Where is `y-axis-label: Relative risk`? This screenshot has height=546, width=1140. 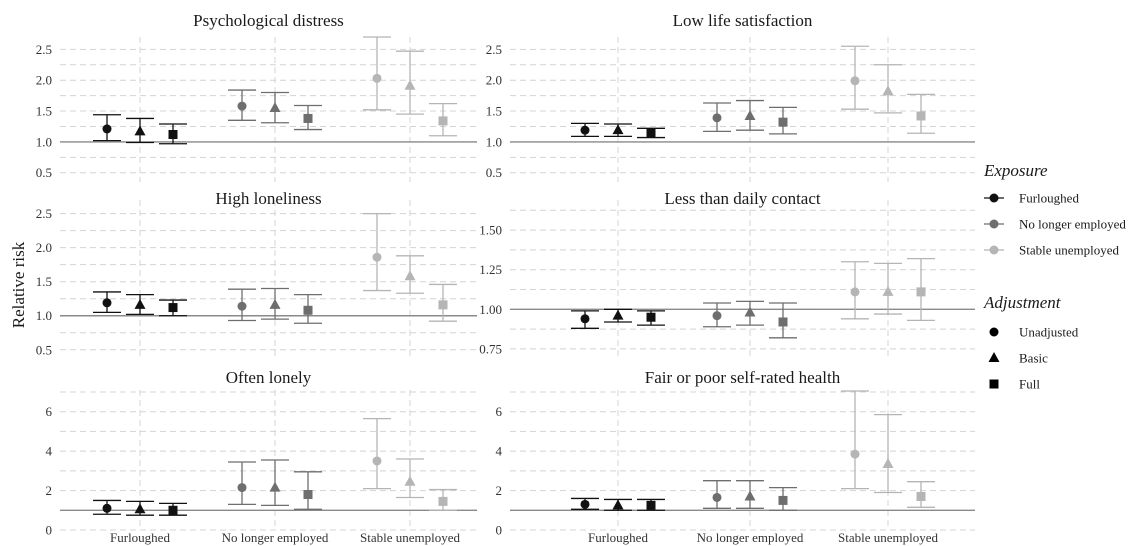 y-axis-label: Relative risk is located at coordinates (18, 284).